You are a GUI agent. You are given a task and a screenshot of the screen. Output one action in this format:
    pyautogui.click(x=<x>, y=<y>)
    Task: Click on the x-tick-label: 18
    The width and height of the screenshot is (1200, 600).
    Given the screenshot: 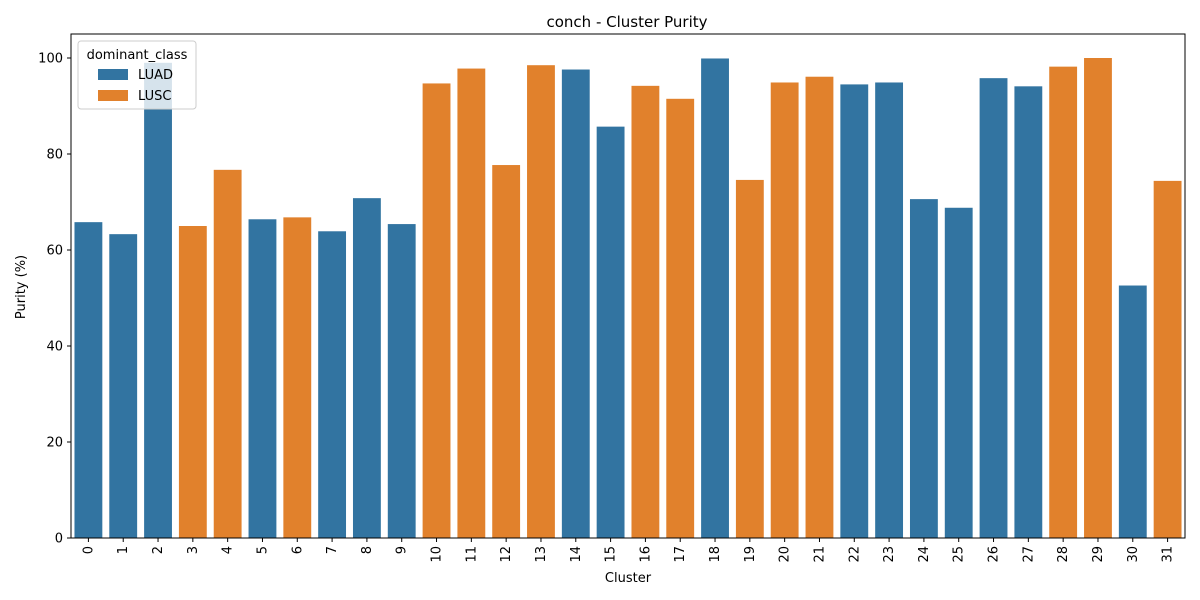 What is the action you would take?
    pyautogui.click(x=715, y=554)
    